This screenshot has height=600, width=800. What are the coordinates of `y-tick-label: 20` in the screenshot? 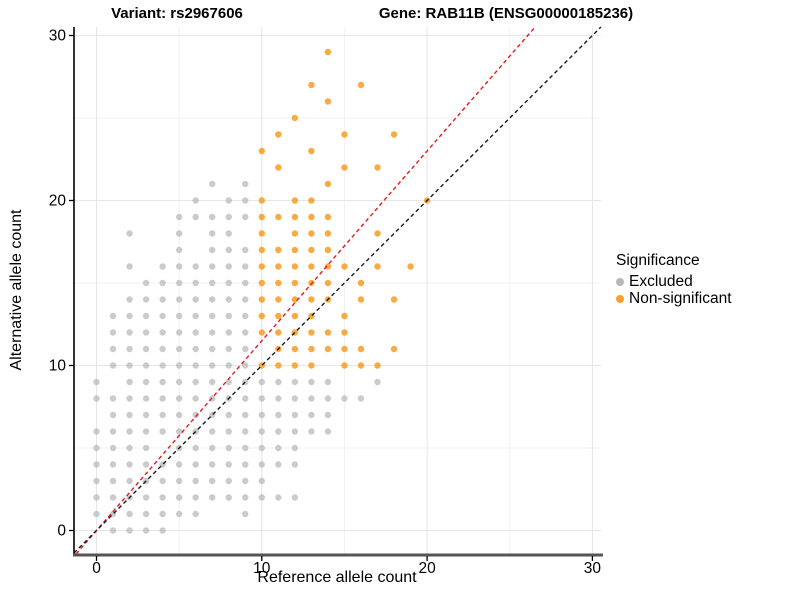 It's located at (58, 201).